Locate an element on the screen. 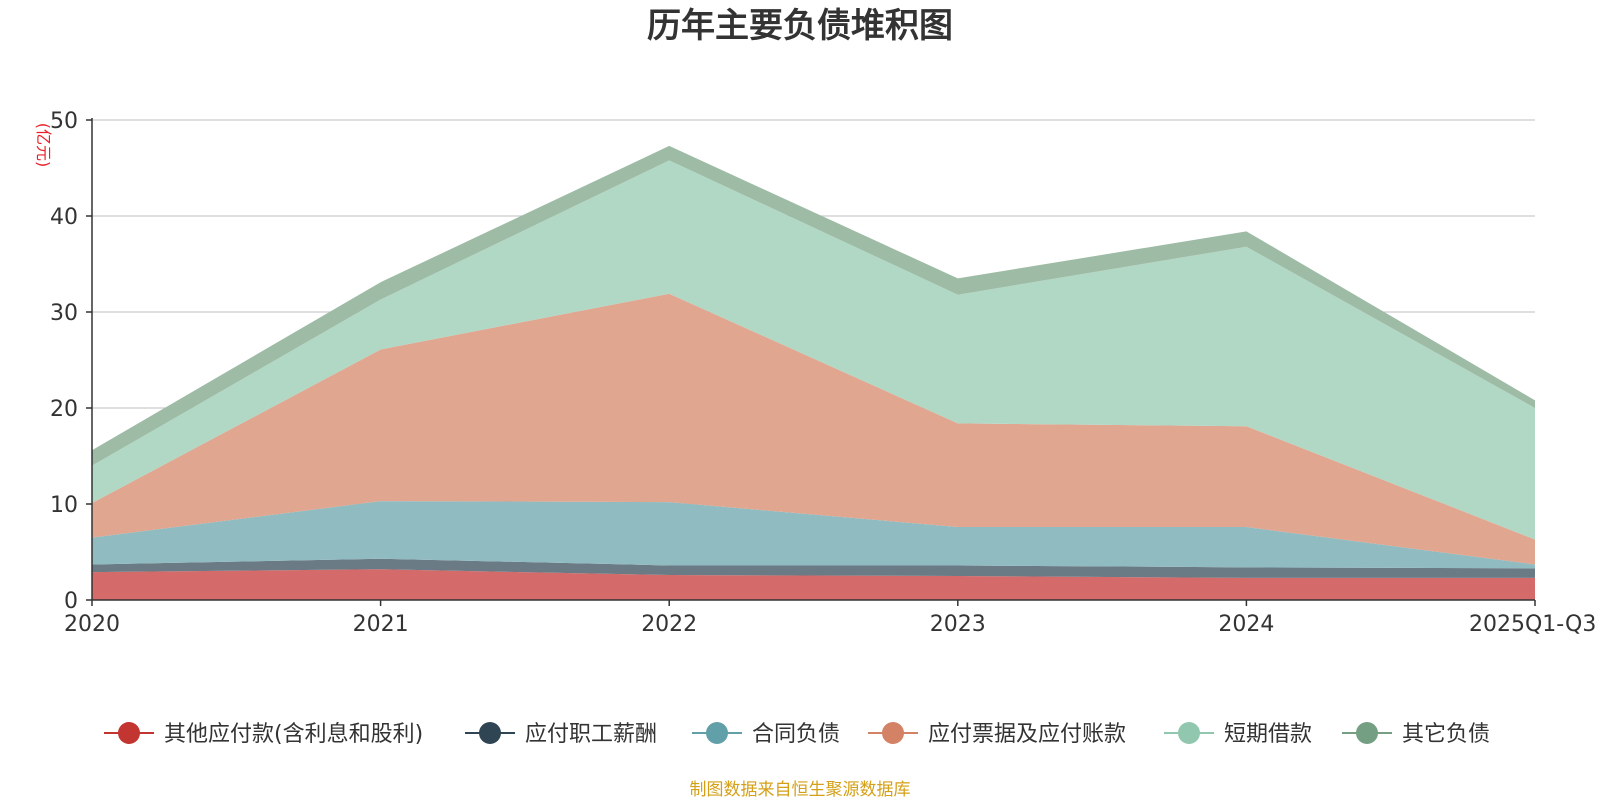  legend-item-6: 其它负债 is located at coordinates (1416, 734).